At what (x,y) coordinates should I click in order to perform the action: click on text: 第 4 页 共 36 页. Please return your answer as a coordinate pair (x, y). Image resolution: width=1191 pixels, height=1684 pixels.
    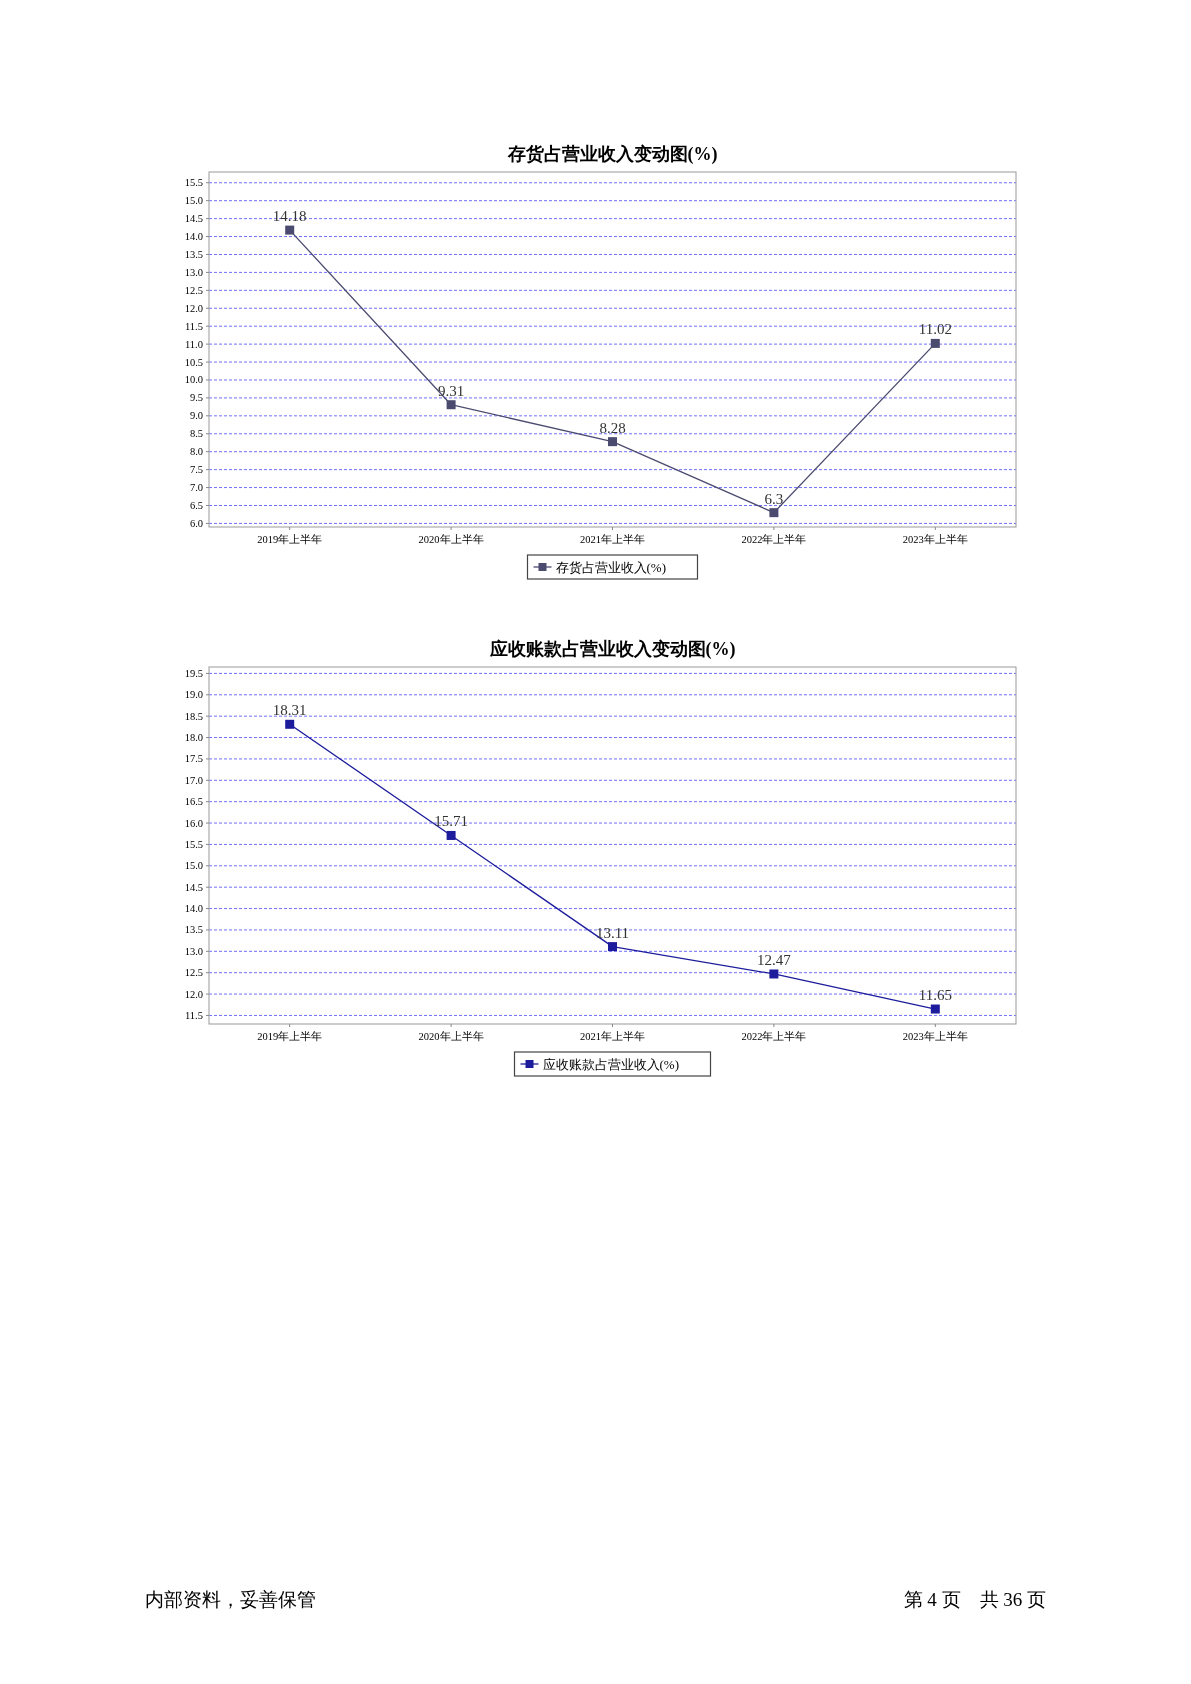
    Looking at the image, I should click on (974, 1599).